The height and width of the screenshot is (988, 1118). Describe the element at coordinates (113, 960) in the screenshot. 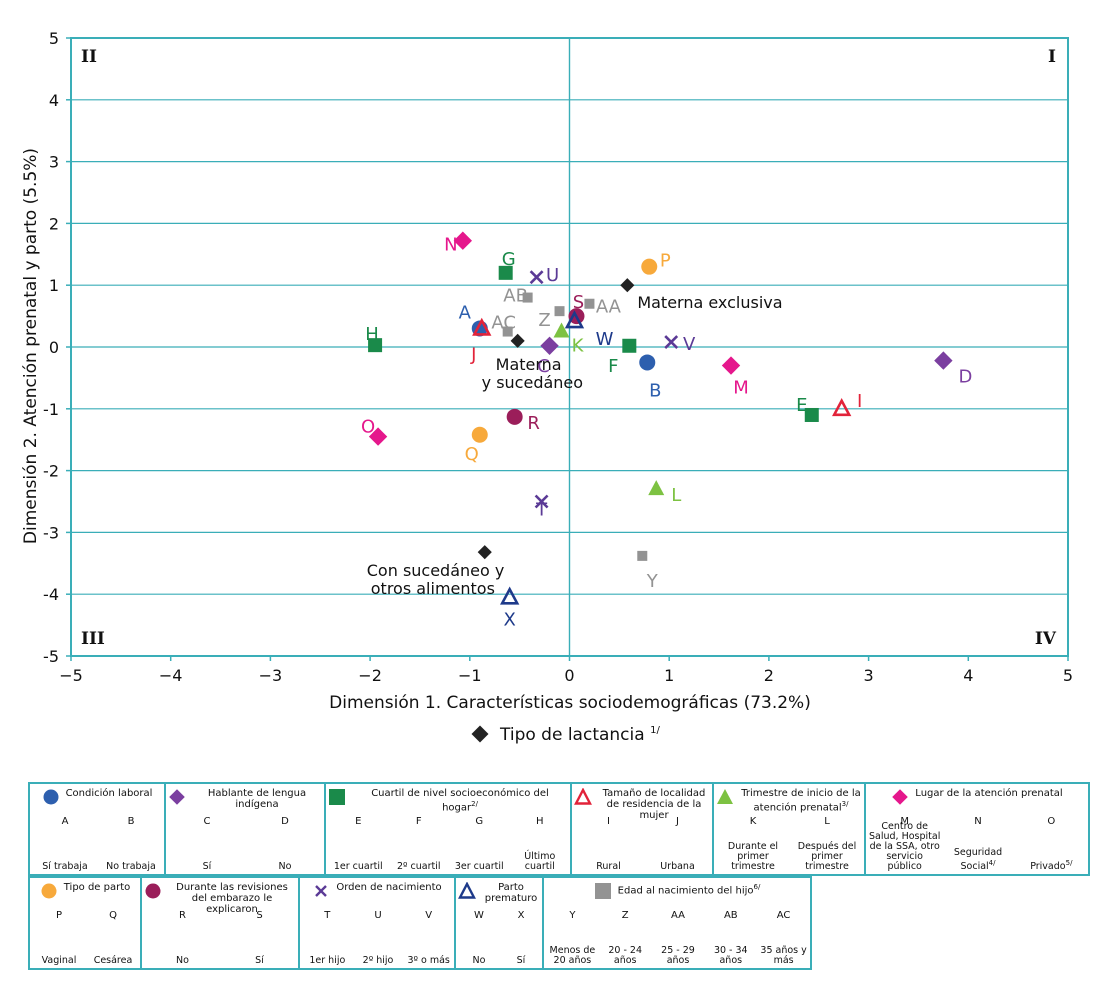

I see `legend-category-description: Cesárea` at that location.